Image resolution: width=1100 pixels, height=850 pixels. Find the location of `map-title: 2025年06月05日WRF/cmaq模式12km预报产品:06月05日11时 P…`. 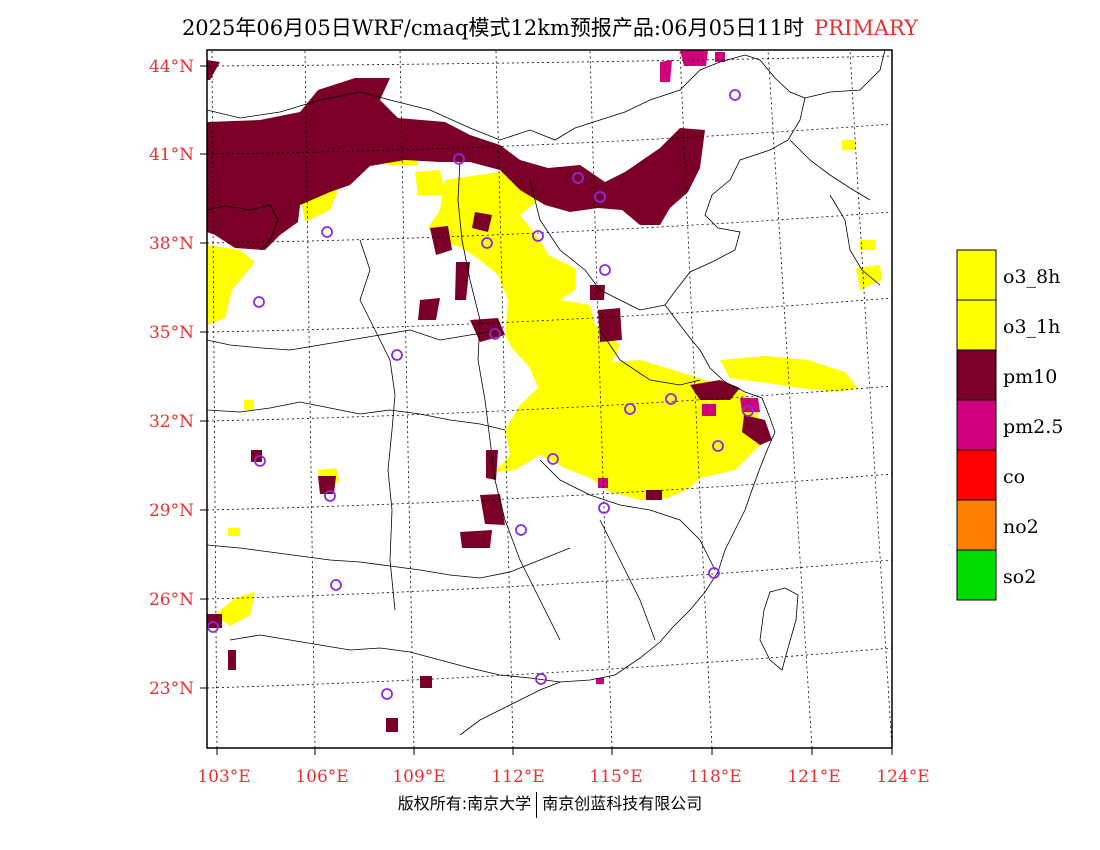

map-title: 2025年06月05日WRF/cmaq模式12km预报产品:06月05日11时 P… is located at coordinates (550, 27).